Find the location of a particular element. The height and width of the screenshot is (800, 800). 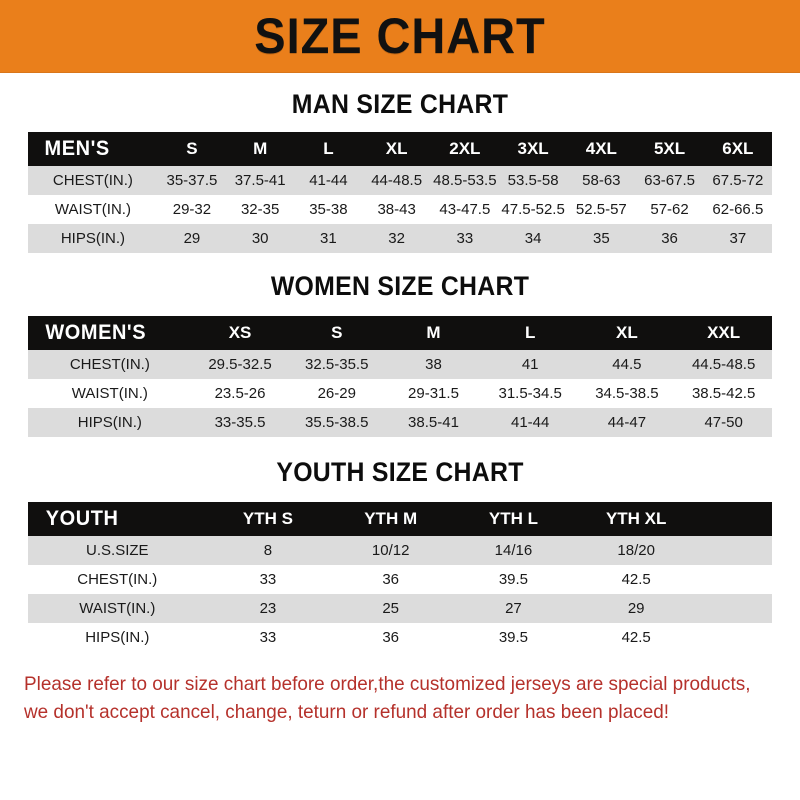

table-cell: 41 is located at coordinates (530, 364).